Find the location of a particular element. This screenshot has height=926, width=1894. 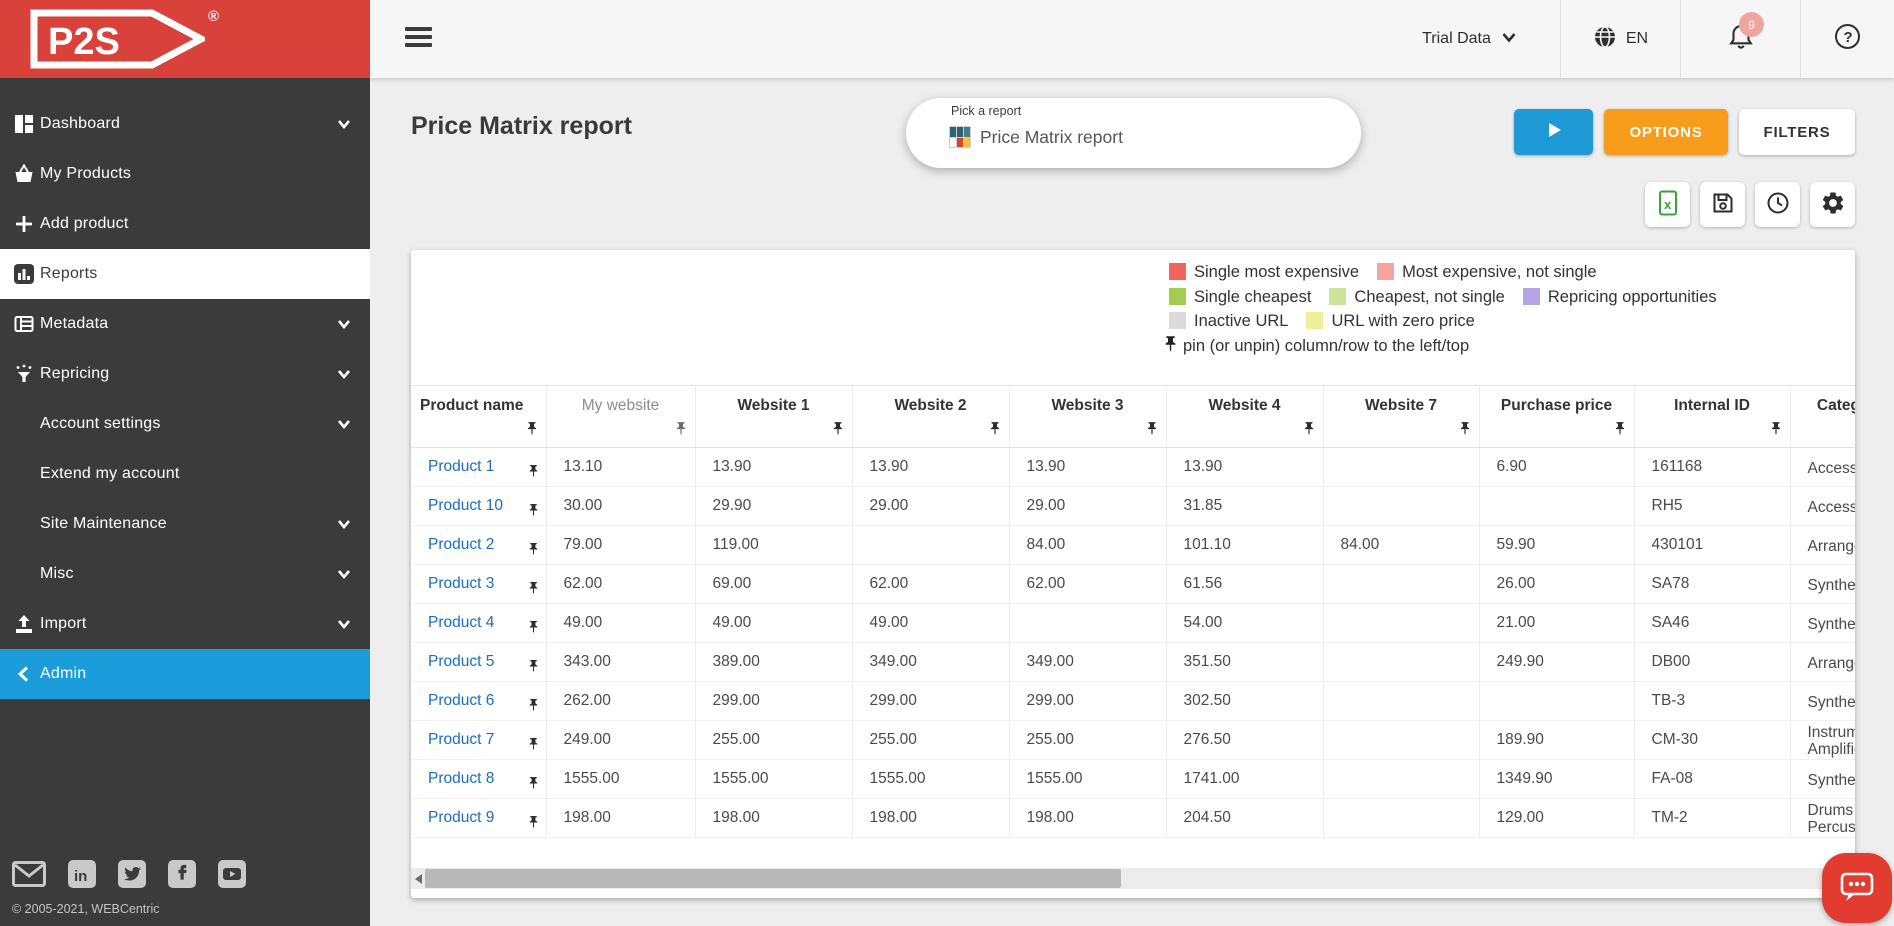

scroll-left-arrow-icon is located at coordinates (418, 879).